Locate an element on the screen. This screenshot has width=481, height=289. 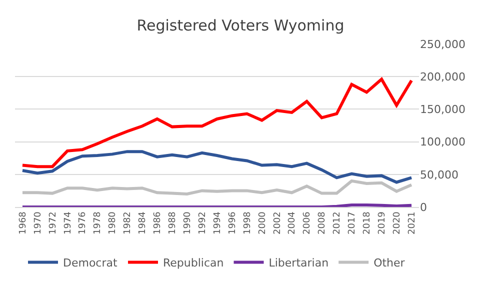
y-tick-label: 50,000 is located at coordinates (439, 175).